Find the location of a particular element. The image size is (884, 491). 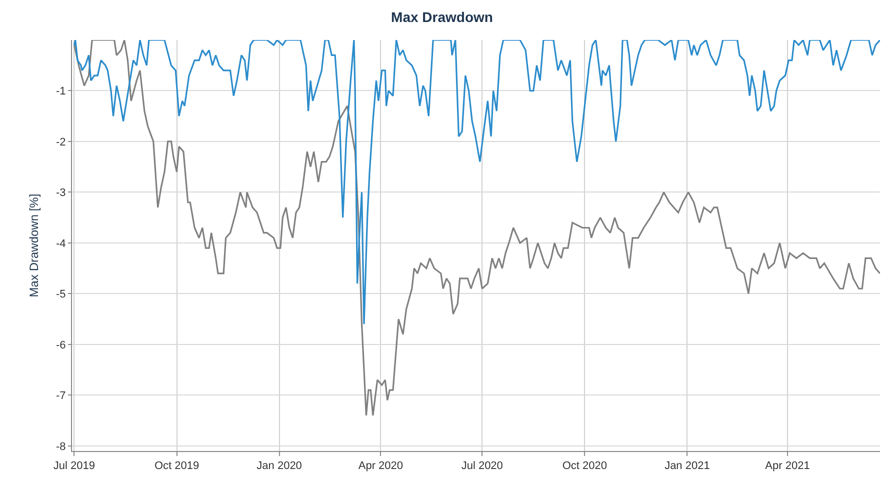

x-tick-label: Oct 2019 is located at coordinates (177, 466).